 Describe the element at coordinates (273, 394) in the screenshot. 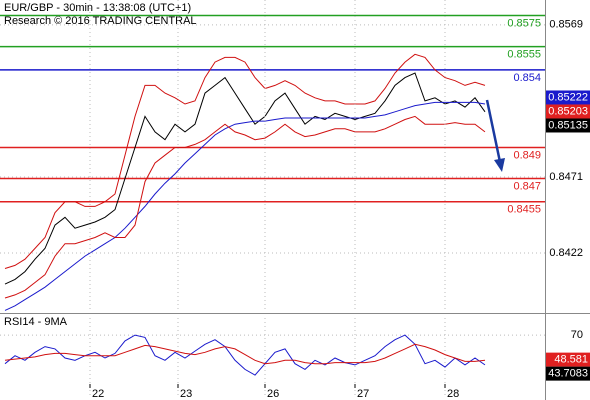

I see `x-tick-label: 26` at that location.